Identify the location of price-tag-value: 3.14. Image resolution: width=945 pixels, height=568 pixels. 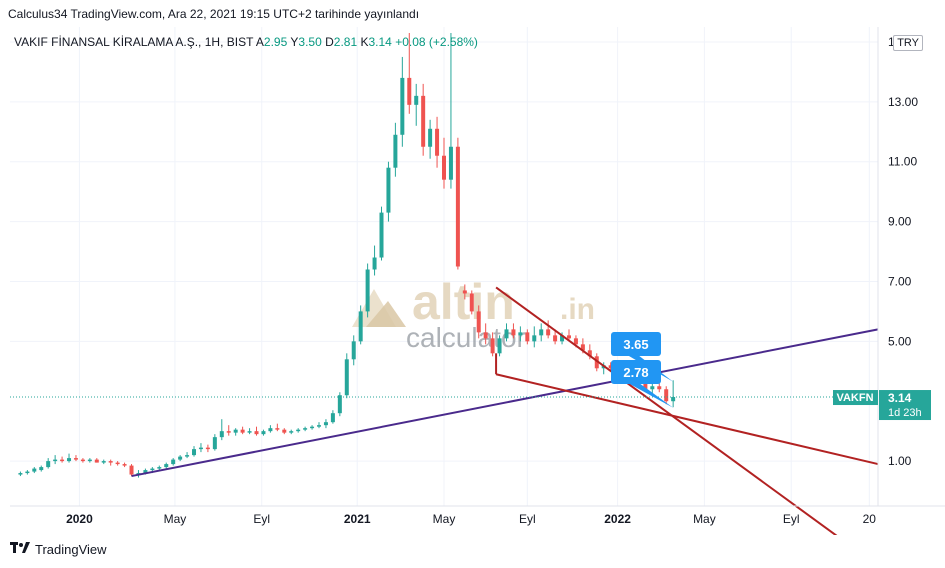
(900, 398).